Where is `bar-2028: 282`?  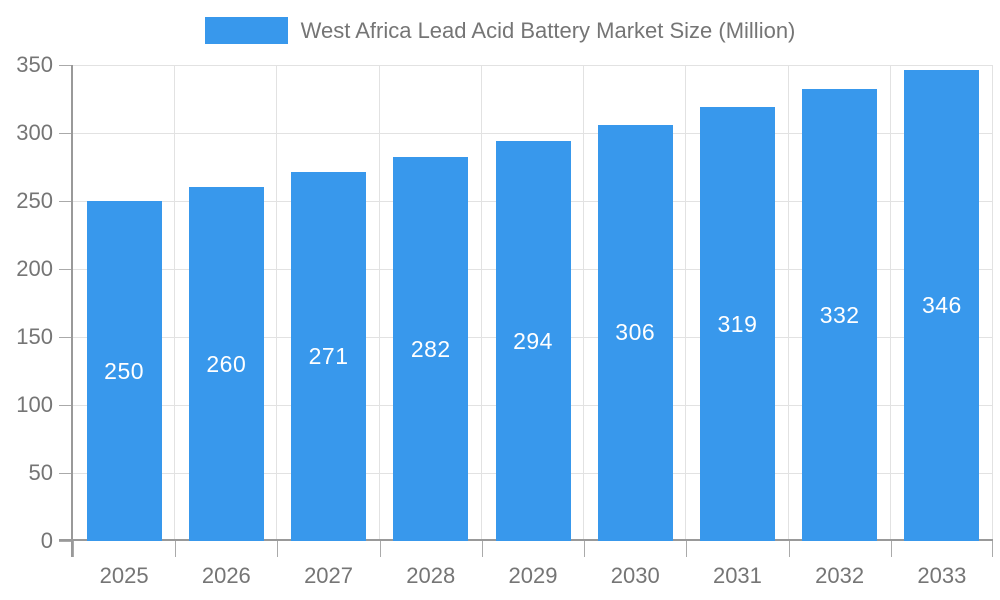 bar-2028: 282 is located at coordinates (431, 349).